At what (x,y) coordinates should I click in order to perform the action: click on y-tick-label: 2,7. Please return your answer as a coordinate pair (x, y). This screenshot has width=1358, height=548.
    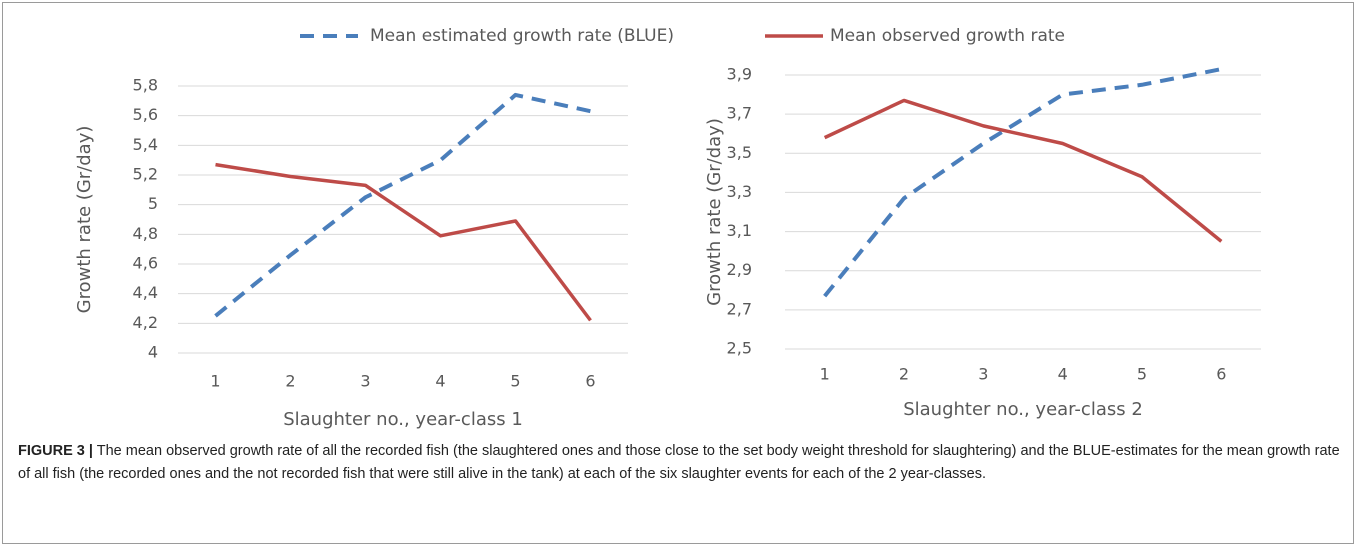
    Looking at the image, I should click on (739, 308).